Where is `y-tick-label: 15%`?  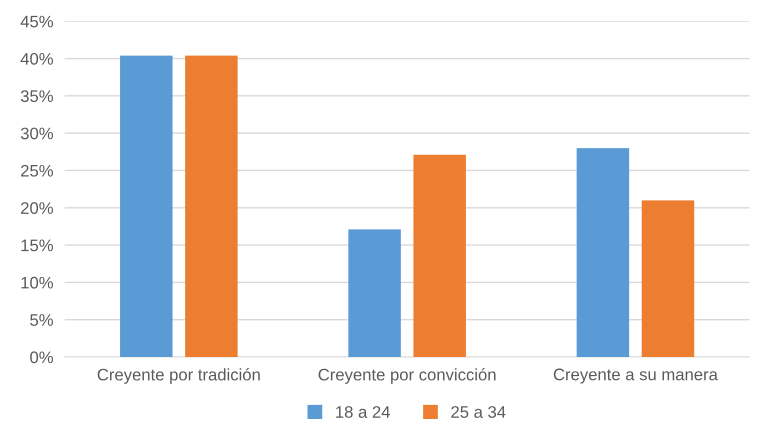 y-tick-label: 15% is located at coordinates (37, 246).